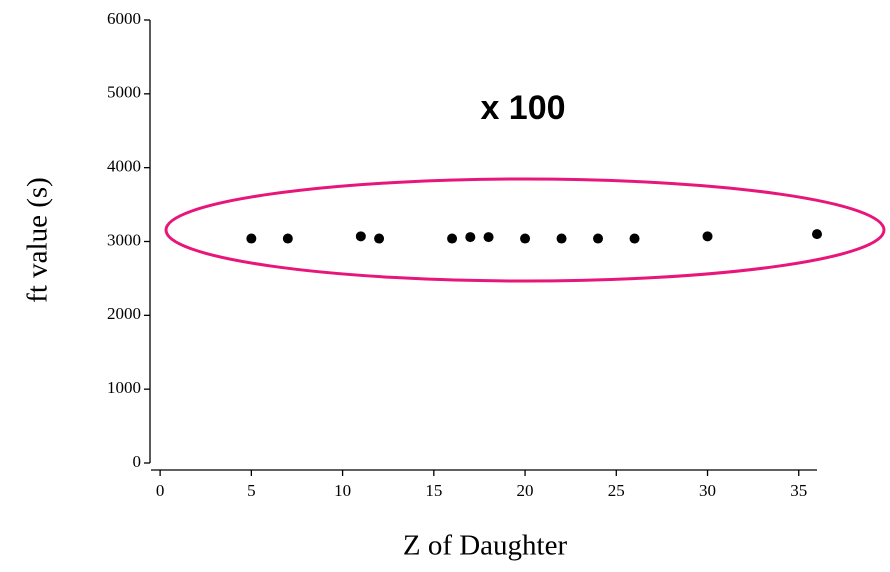 The height and width of the screenshot is (572, 890). Describe the element at coordinates (522, 108) in the screenshot. I see `annotation: x 100` at that location.